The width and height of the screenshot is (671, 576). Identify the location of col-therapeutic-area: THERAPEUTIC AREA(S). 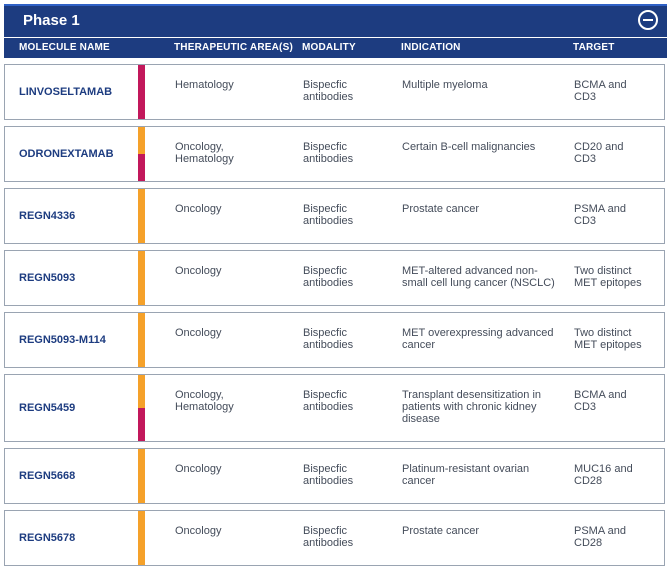
(233, 47).